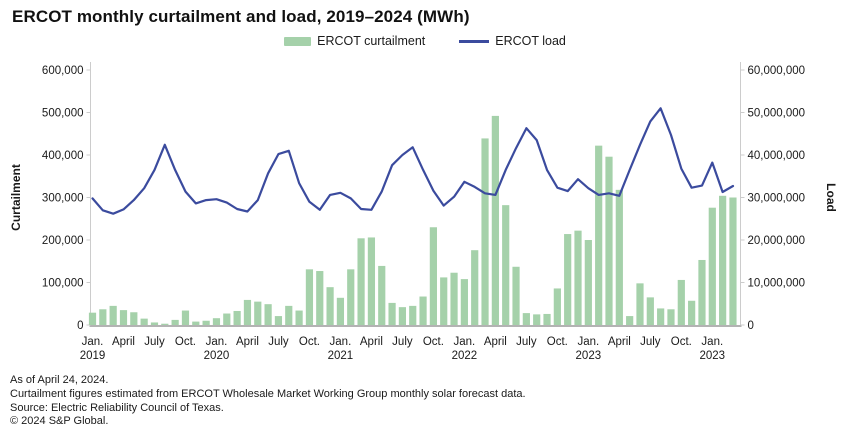 The image size is (850, 436). Describe the element at coordinates (777, 284) in the screenshot. I see `y-axis-right-tick-label: 10,000,000` at that location.